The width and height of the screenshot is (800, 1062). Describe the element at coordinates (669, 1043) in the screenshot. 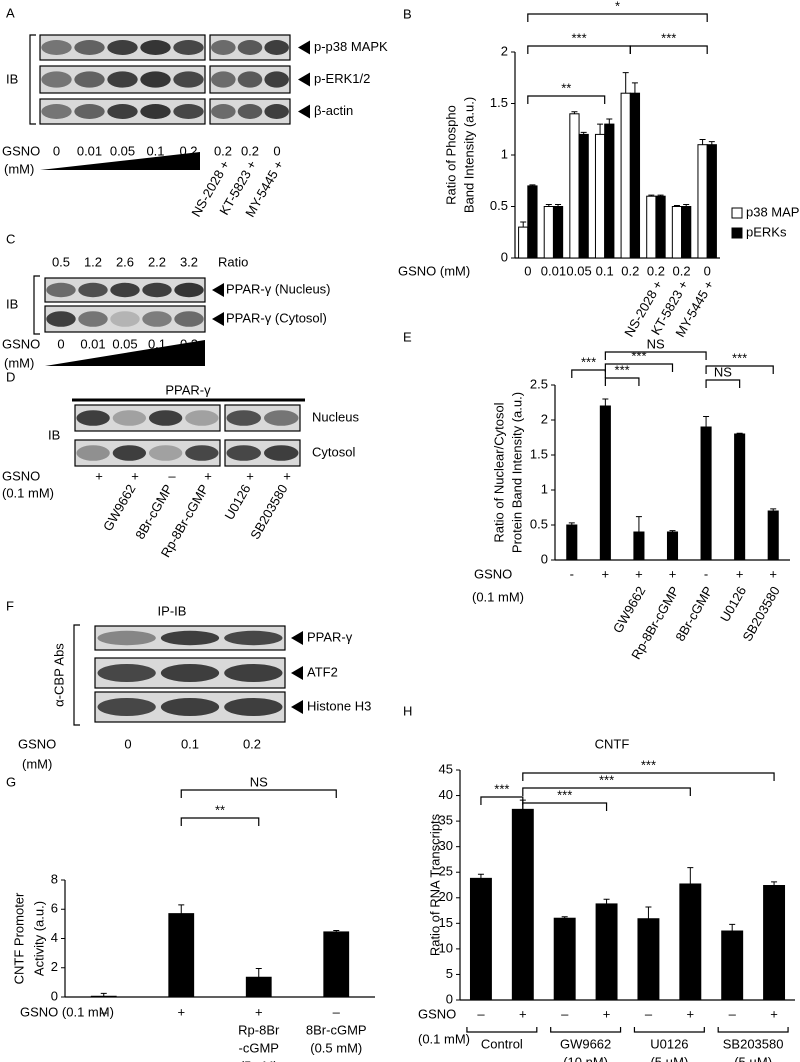

I see `group-label: U0126` at that location.